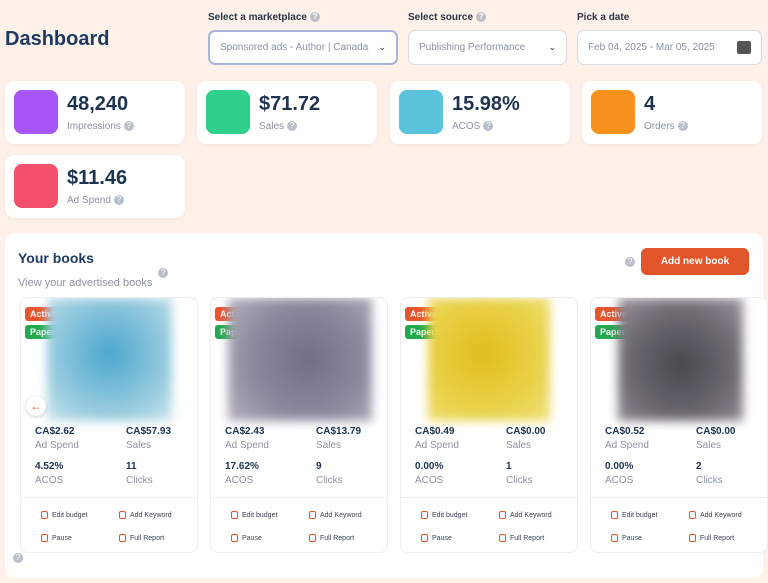  What do you see at coordinates (650, 104) in the screenshot?
I see `stat-value: 4` at bounding box center [650, 104].